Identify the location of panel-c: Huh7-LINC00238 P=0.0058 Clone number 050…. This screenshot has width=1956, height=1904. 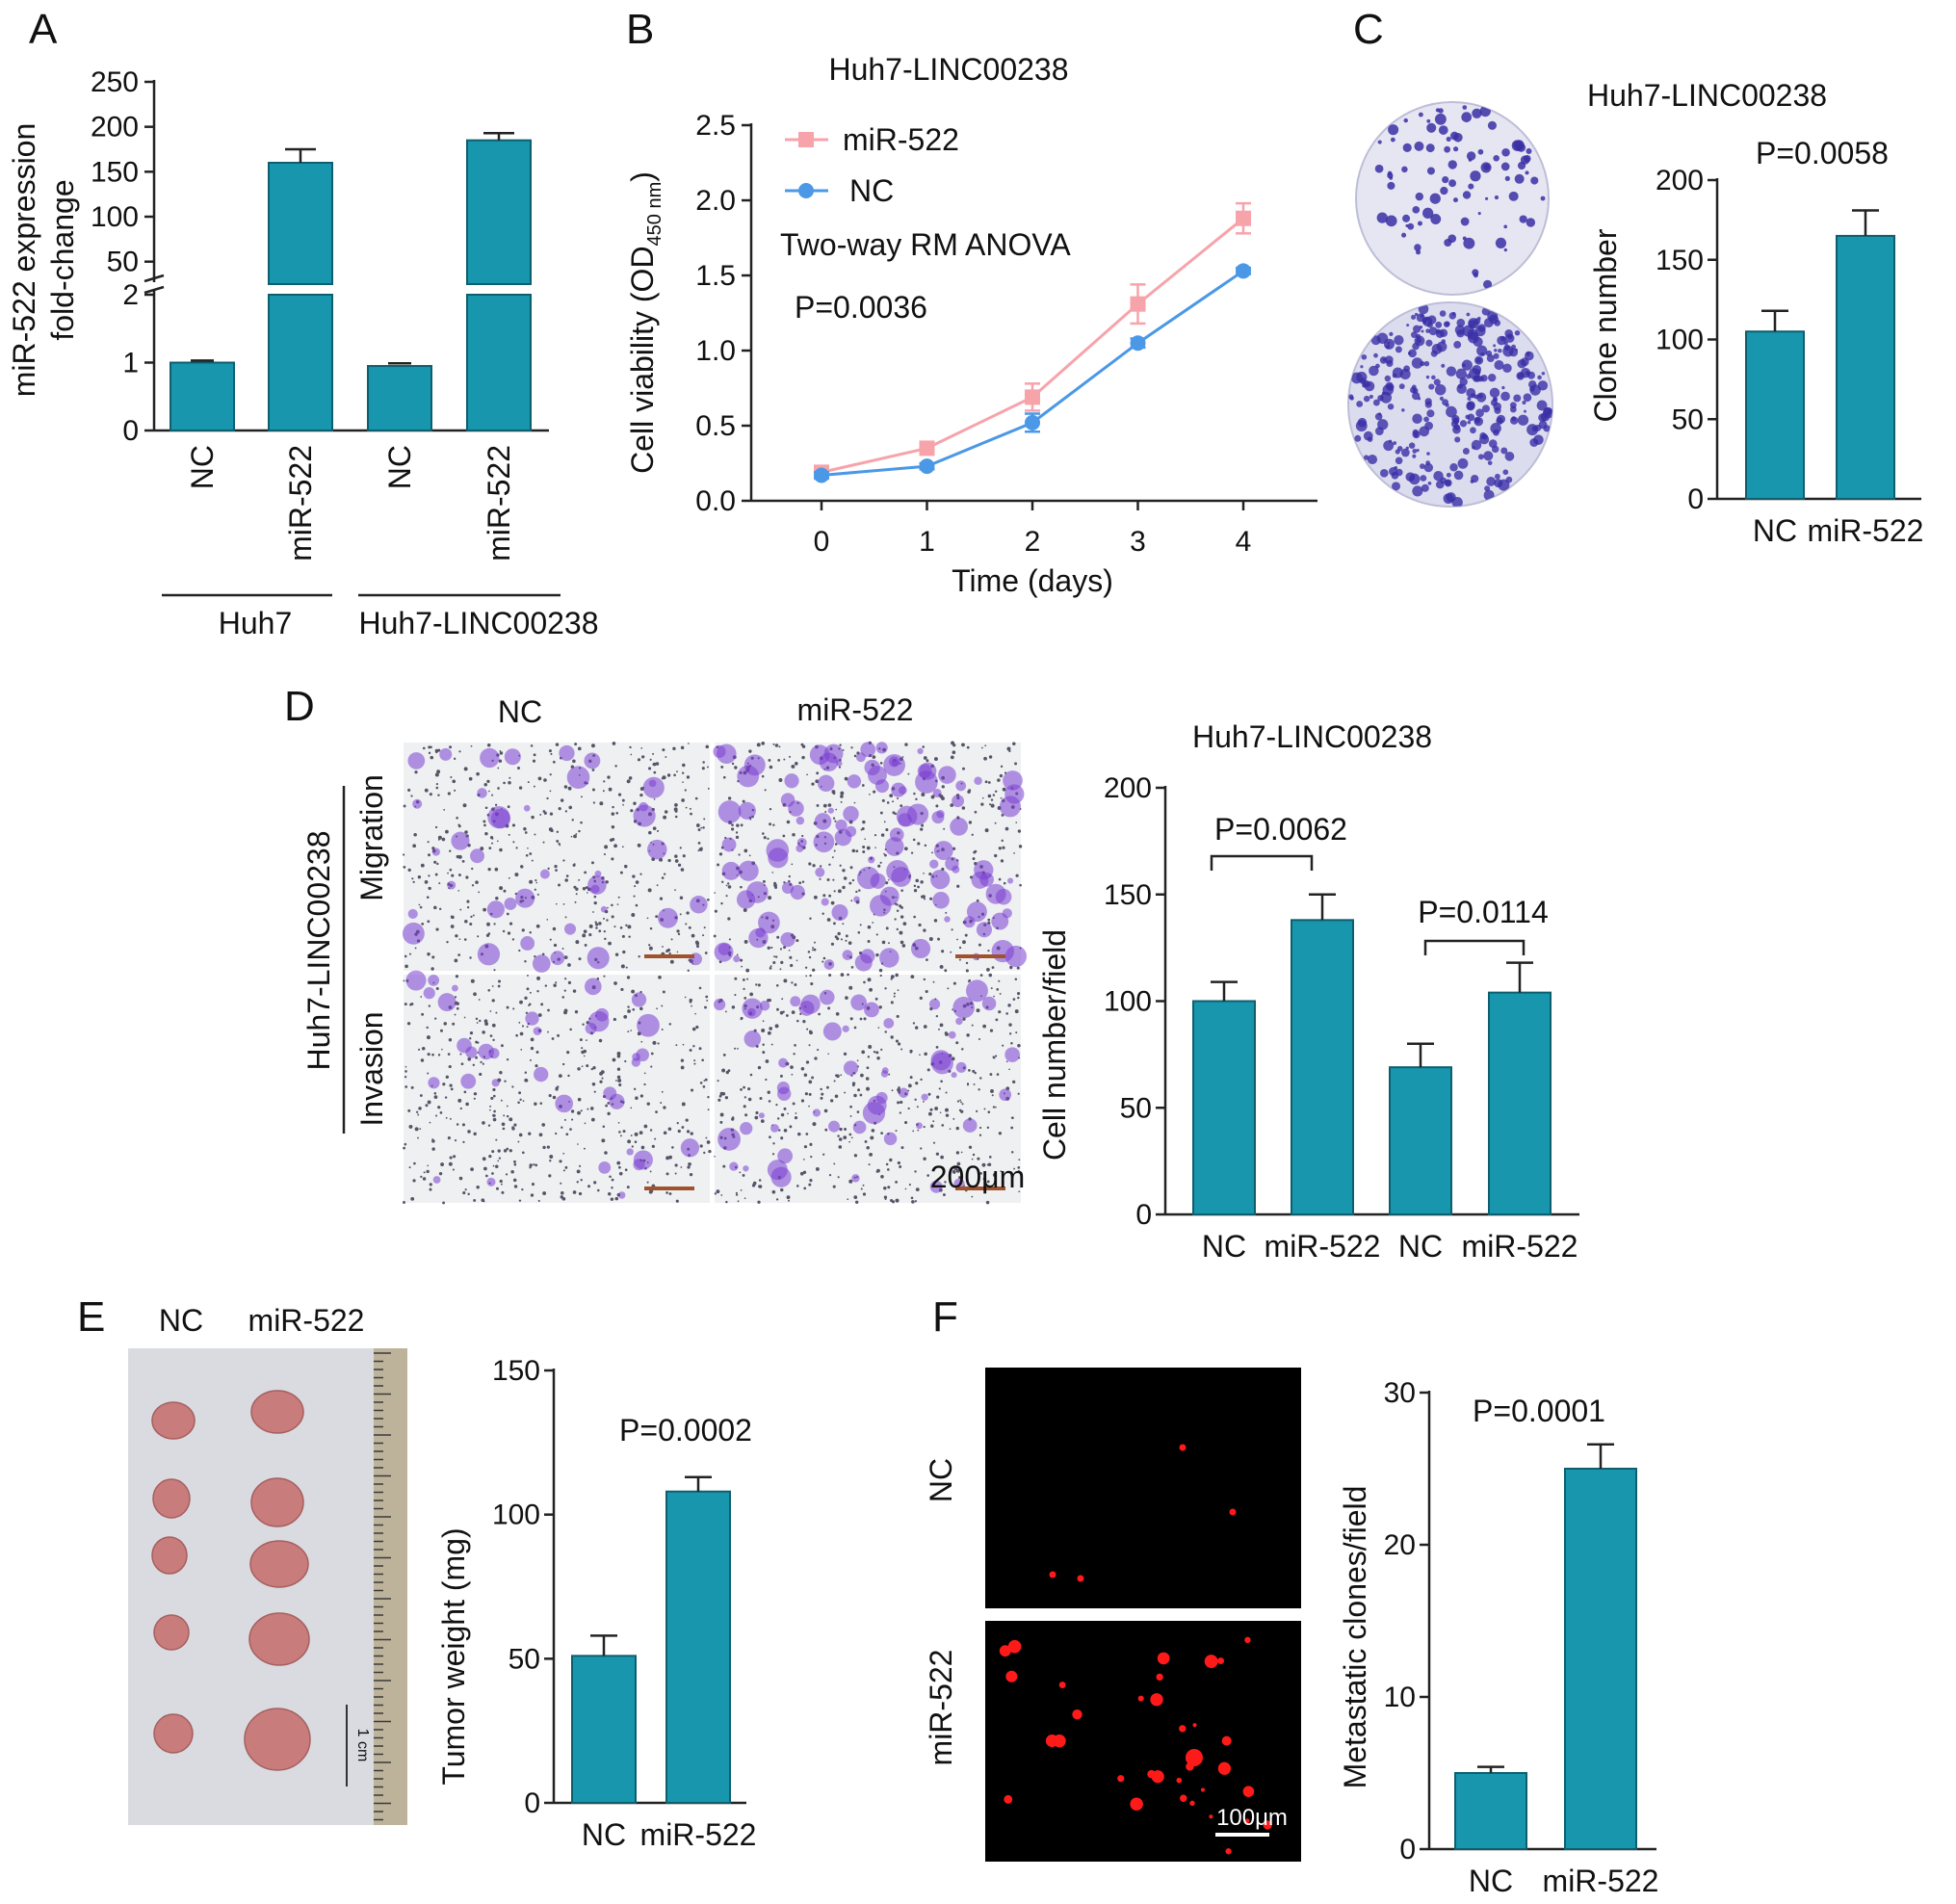
(1635, 313).